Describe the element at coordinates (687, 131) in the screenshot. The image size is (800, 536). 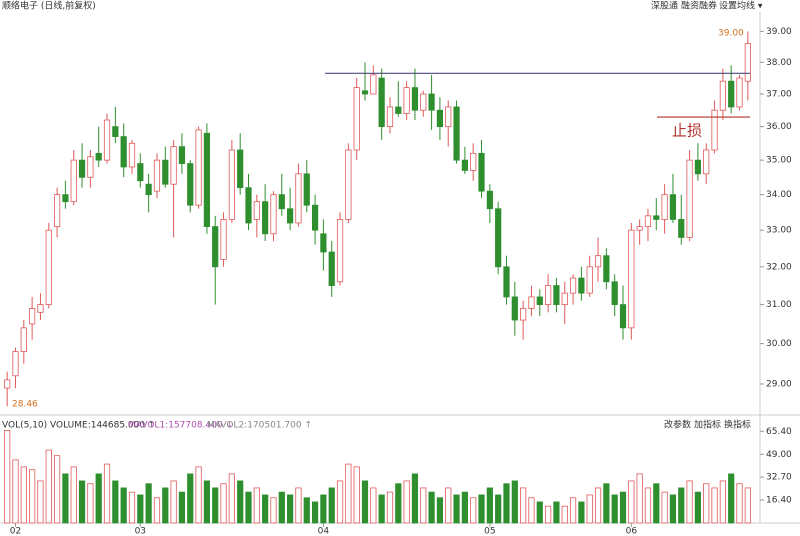
I see `annotation: 止损` at that location.